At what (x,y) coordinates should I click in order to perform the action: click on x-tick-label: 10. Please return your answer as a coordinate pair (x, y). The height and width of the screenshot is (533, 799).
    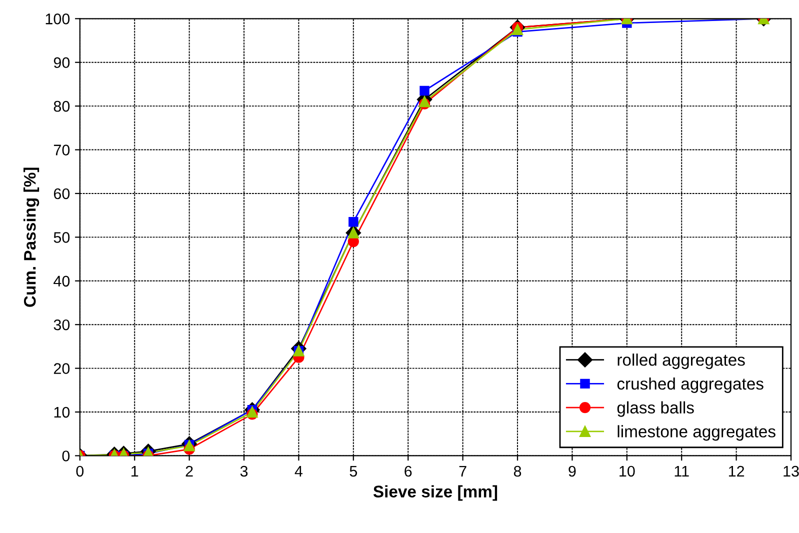
    Looking at the image, I should click on (627, 471).